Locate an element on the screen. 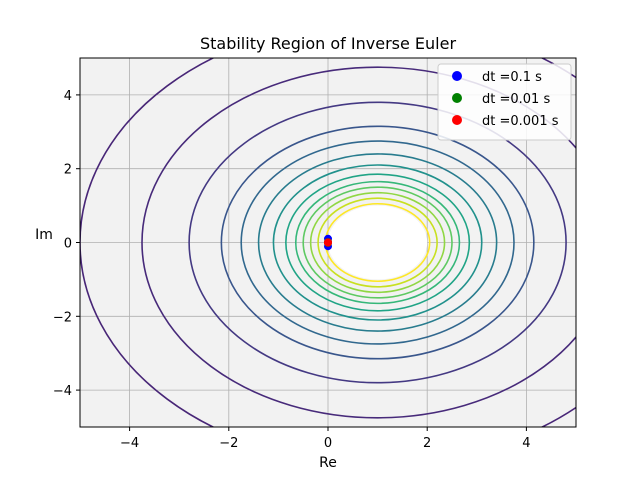  contour-line is located at coordinates (377, 242).